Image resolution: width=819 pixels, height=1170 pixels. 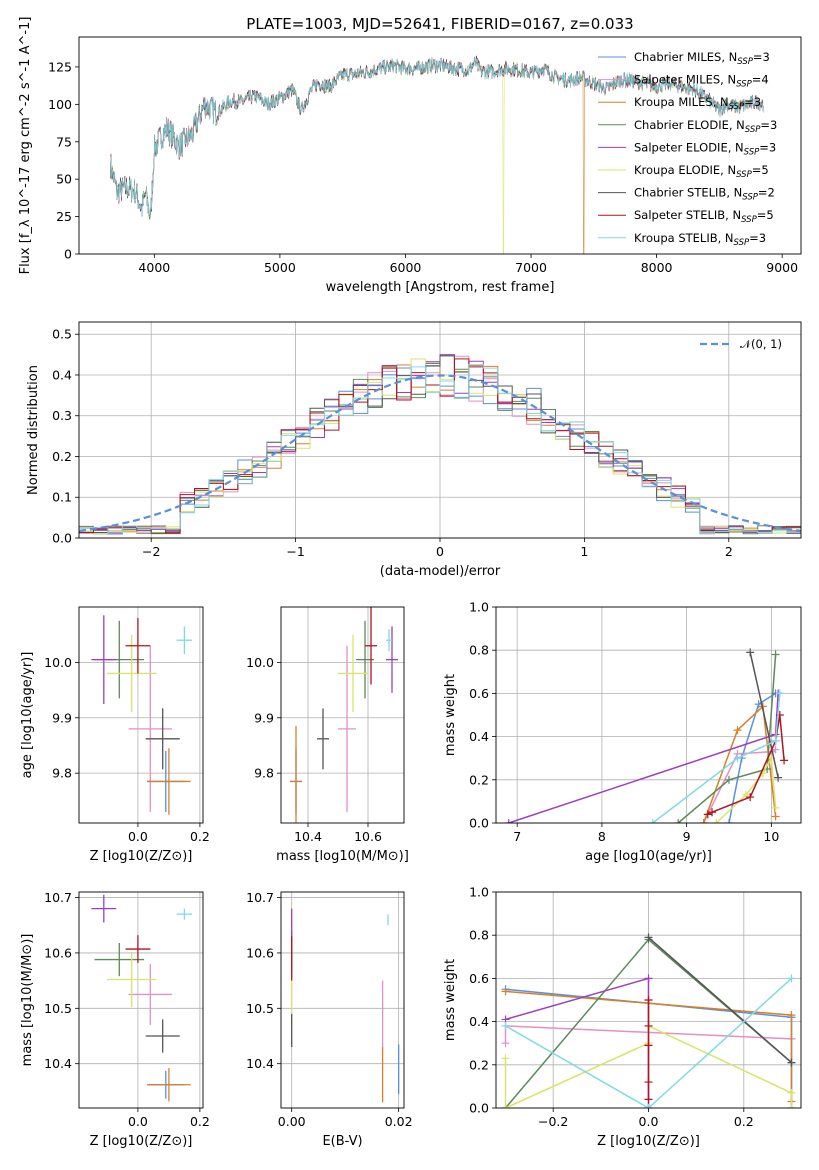 I want to click on y-axis-label: mass weight, so click(x=450, y=715).